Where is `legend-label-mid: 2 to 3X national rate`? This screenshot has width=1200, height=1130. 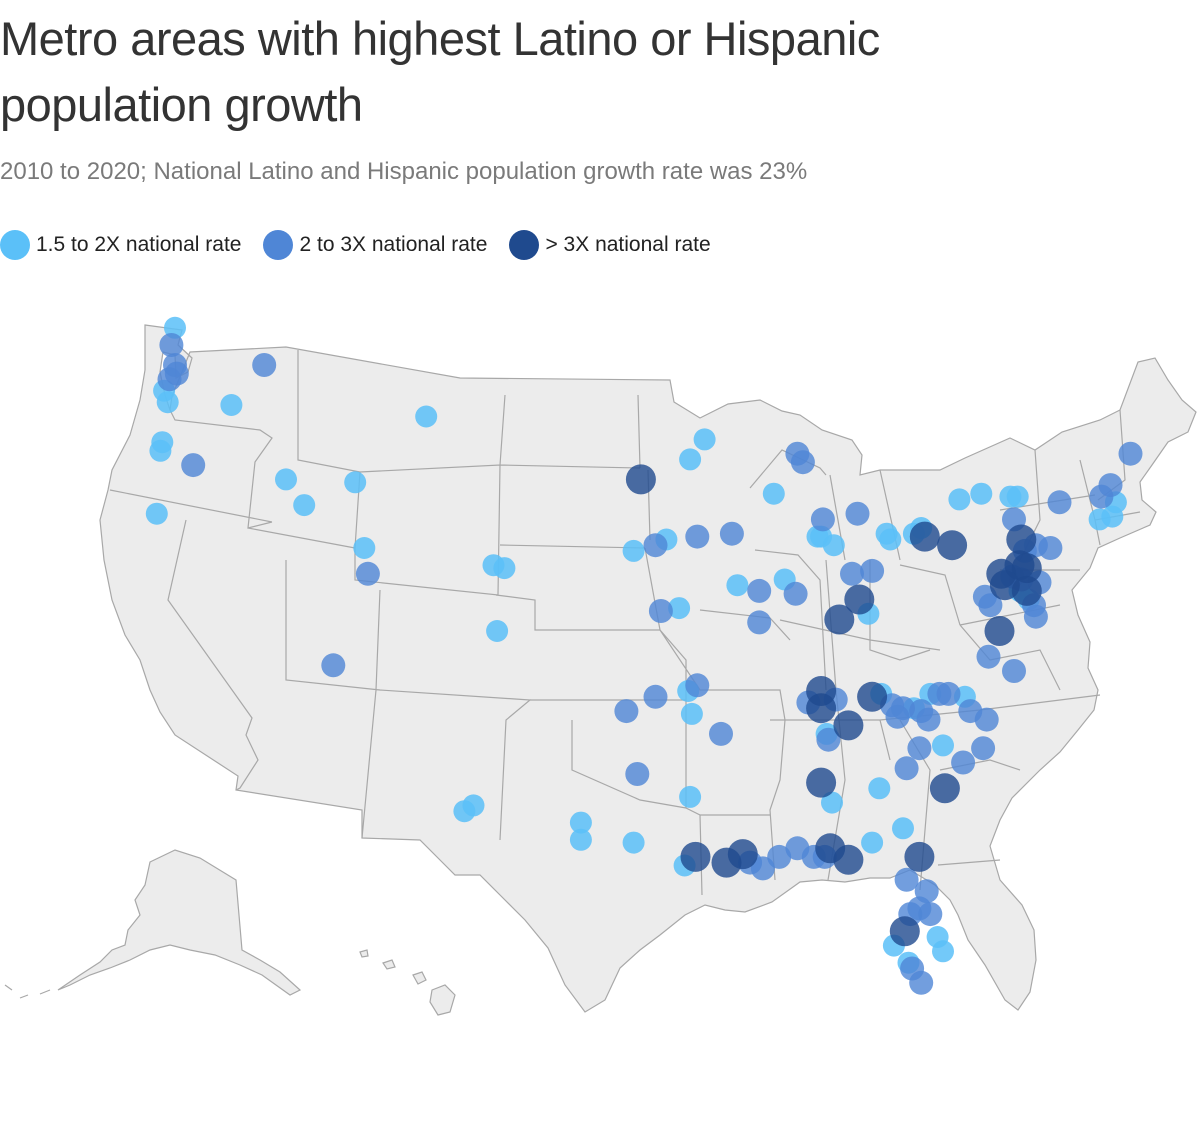 legend-label-mid: 2 to 3X national rate is located at coordinates (393, 244).